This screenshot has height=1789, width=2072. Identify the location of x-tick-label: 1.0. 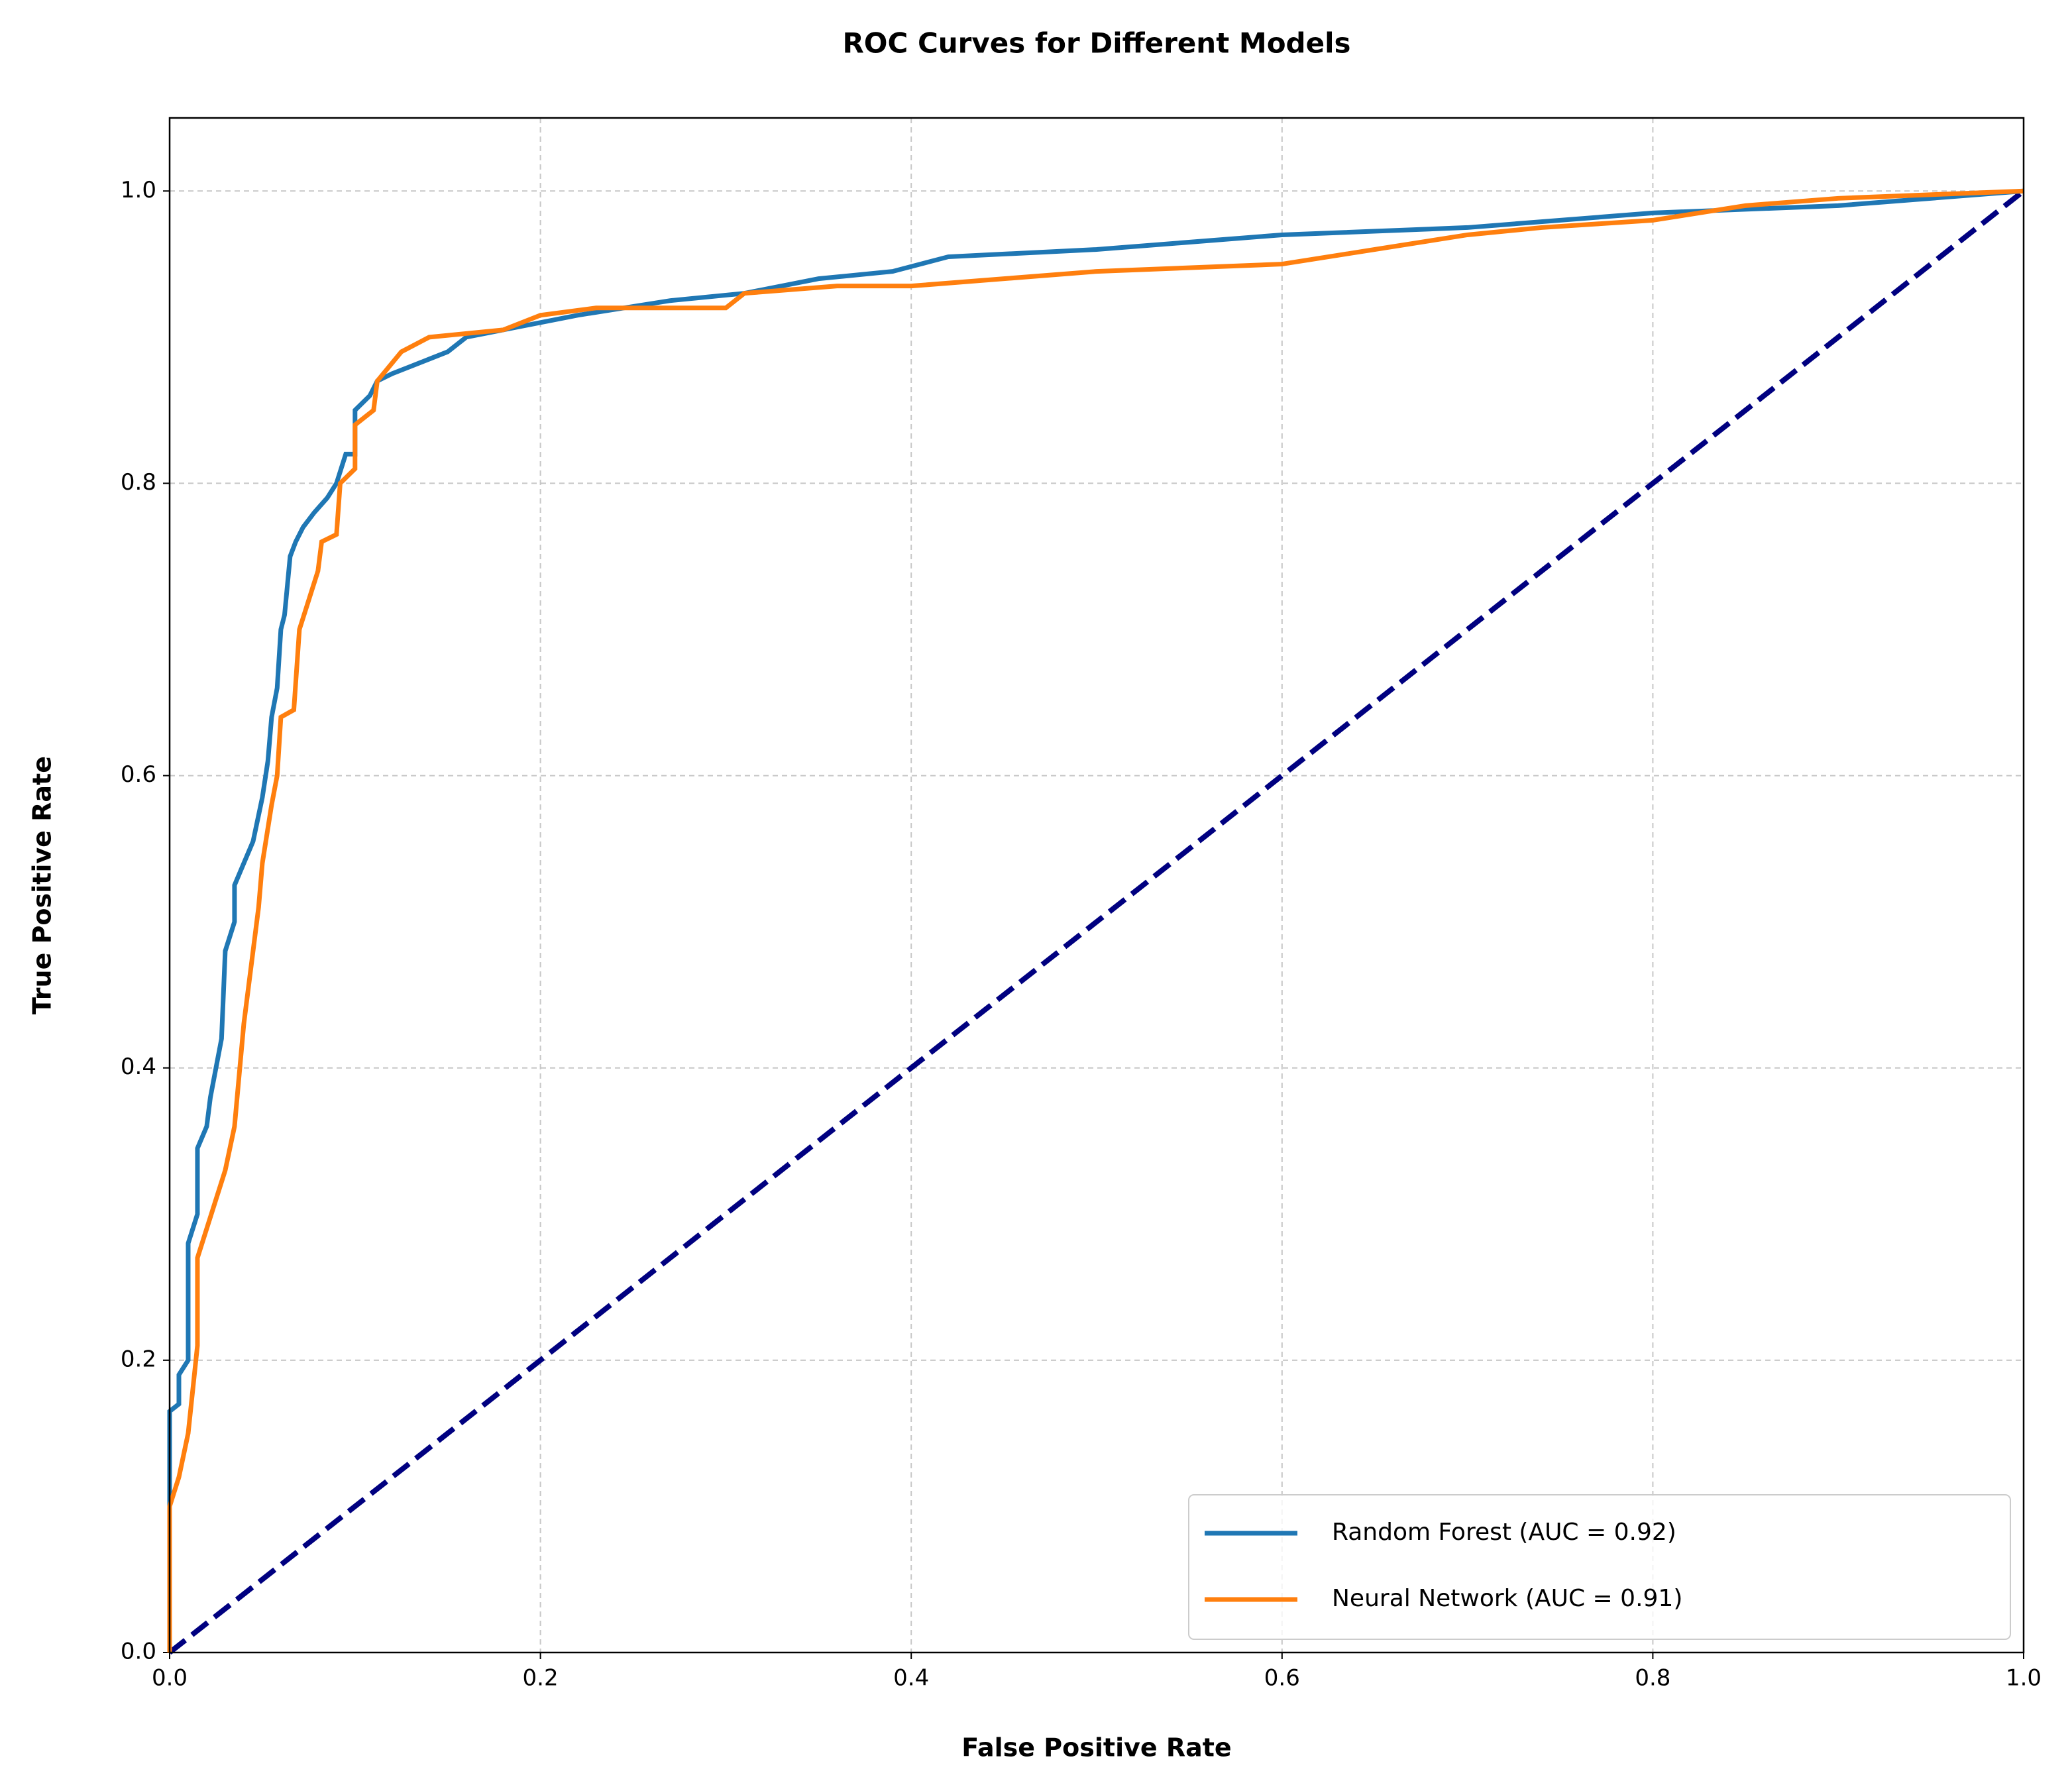
(2024, 1678).